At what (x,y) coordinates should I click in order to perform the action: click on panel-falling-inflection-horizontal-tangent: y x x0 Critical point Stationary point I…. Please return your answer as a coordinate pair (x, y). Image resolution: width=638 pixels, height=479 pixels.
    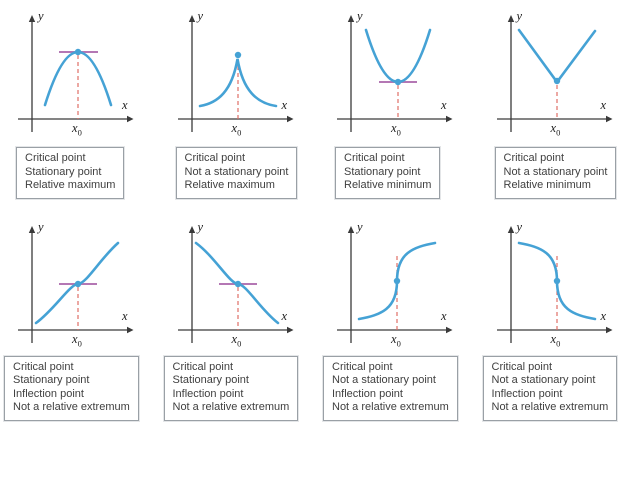
    Looking at the image, I should click on (240, 317).